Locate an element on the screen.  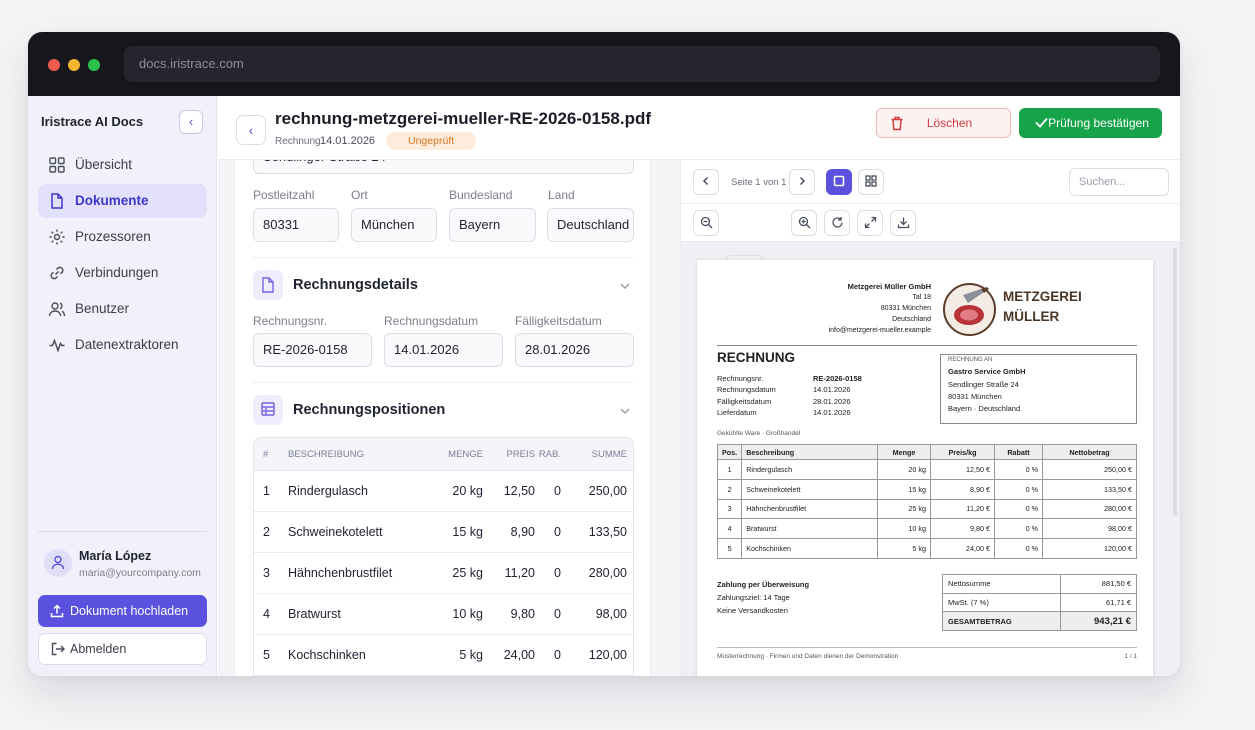
sidebar-item-label: Datenextraktoren is located at coordinates (127, 344).